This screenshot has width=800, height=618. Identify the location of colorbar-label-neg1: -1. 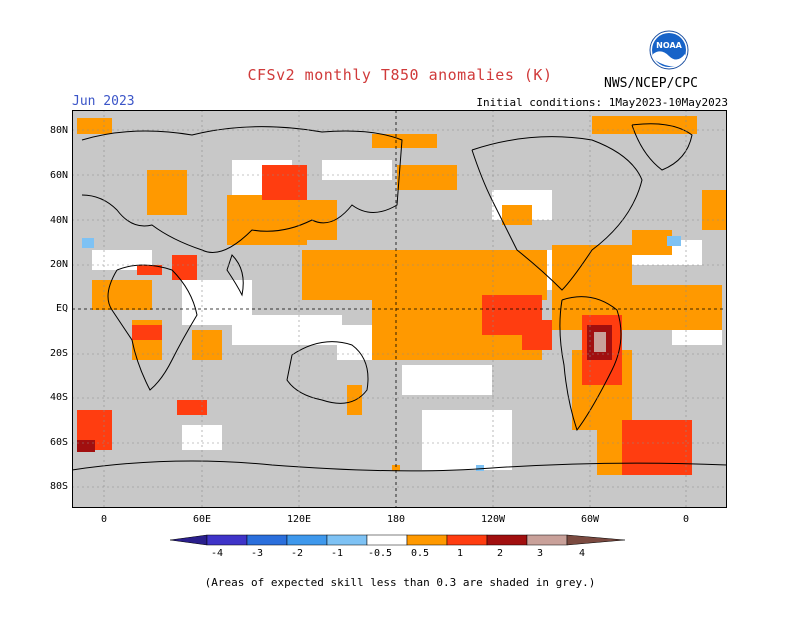
(337, 553).